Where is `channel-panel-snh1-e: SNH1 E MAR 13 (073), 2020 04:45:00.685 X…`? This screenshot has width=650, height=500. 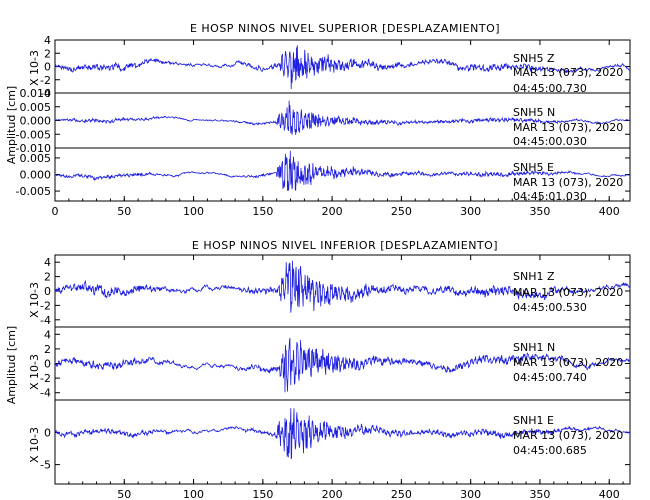 channel-panel-snh1-e: SNH1 E MAR 13 (073), 2020 04:45:00.685 X… is located at coordinates (329, 435).